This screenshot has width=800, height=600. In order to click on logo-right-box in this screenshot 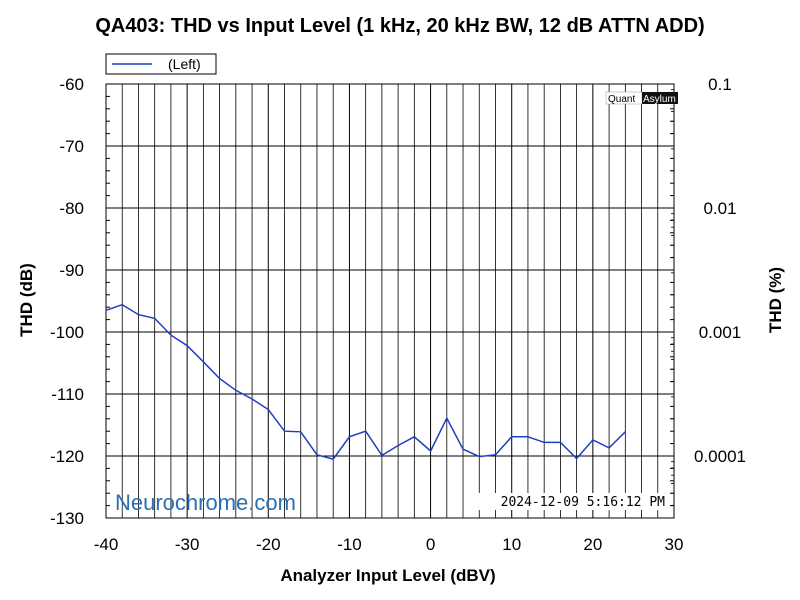, I will do `click(660, 98)`.